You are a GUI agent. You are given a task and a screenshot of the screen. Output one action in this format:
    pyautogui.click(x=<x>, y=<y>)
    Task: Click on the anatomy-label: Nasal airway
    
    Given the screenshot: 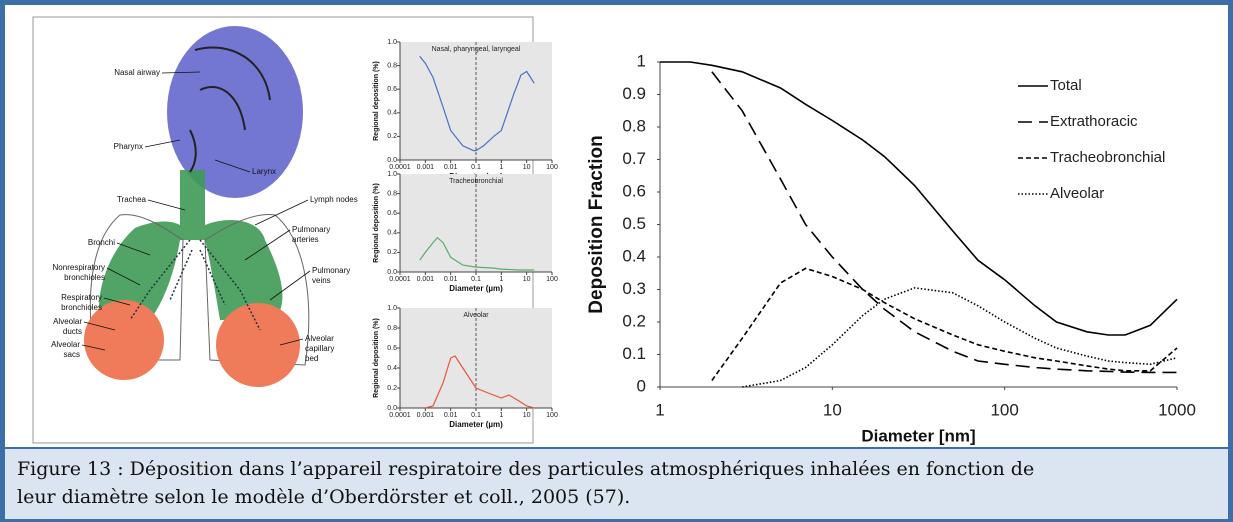 What is the action you would take?
    pyautogui.click(x=137, y=72)
    